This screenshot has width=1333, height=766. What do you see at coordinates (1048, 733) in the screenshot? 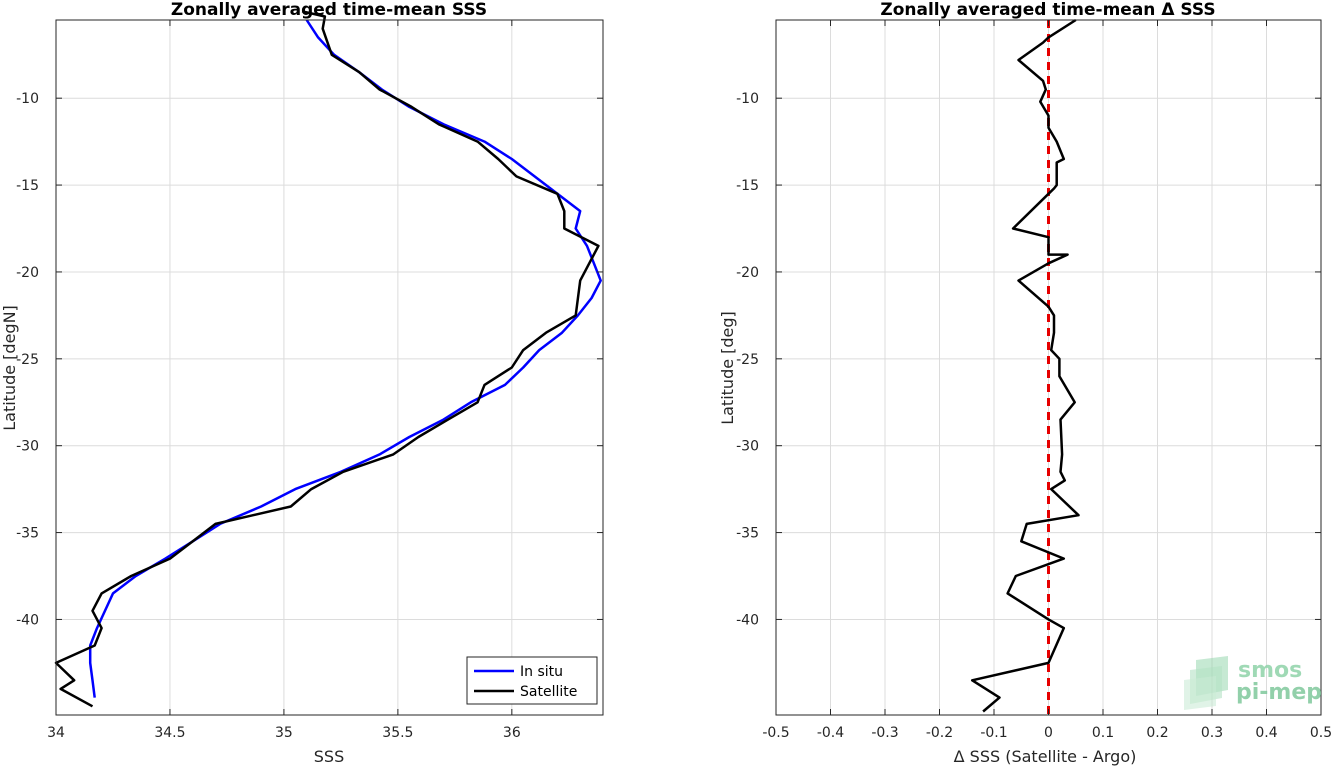
I see `right-xtick-label: 0` at bounding box center [1048, 733].